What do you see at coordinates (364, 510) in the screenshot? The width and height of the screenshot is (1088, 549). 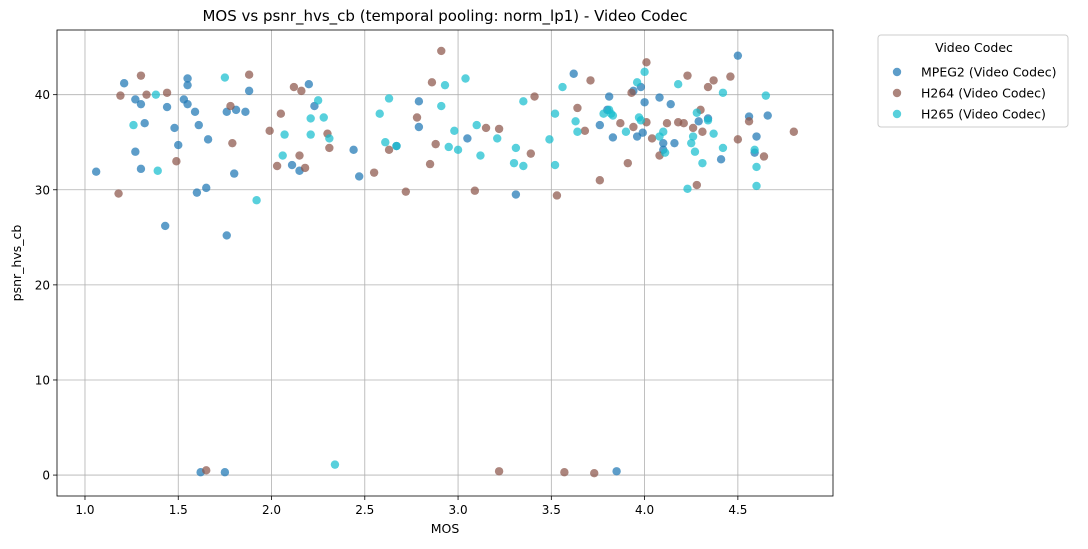 I see `x-tick-label: 2.5` at bounding box center [364, 510].